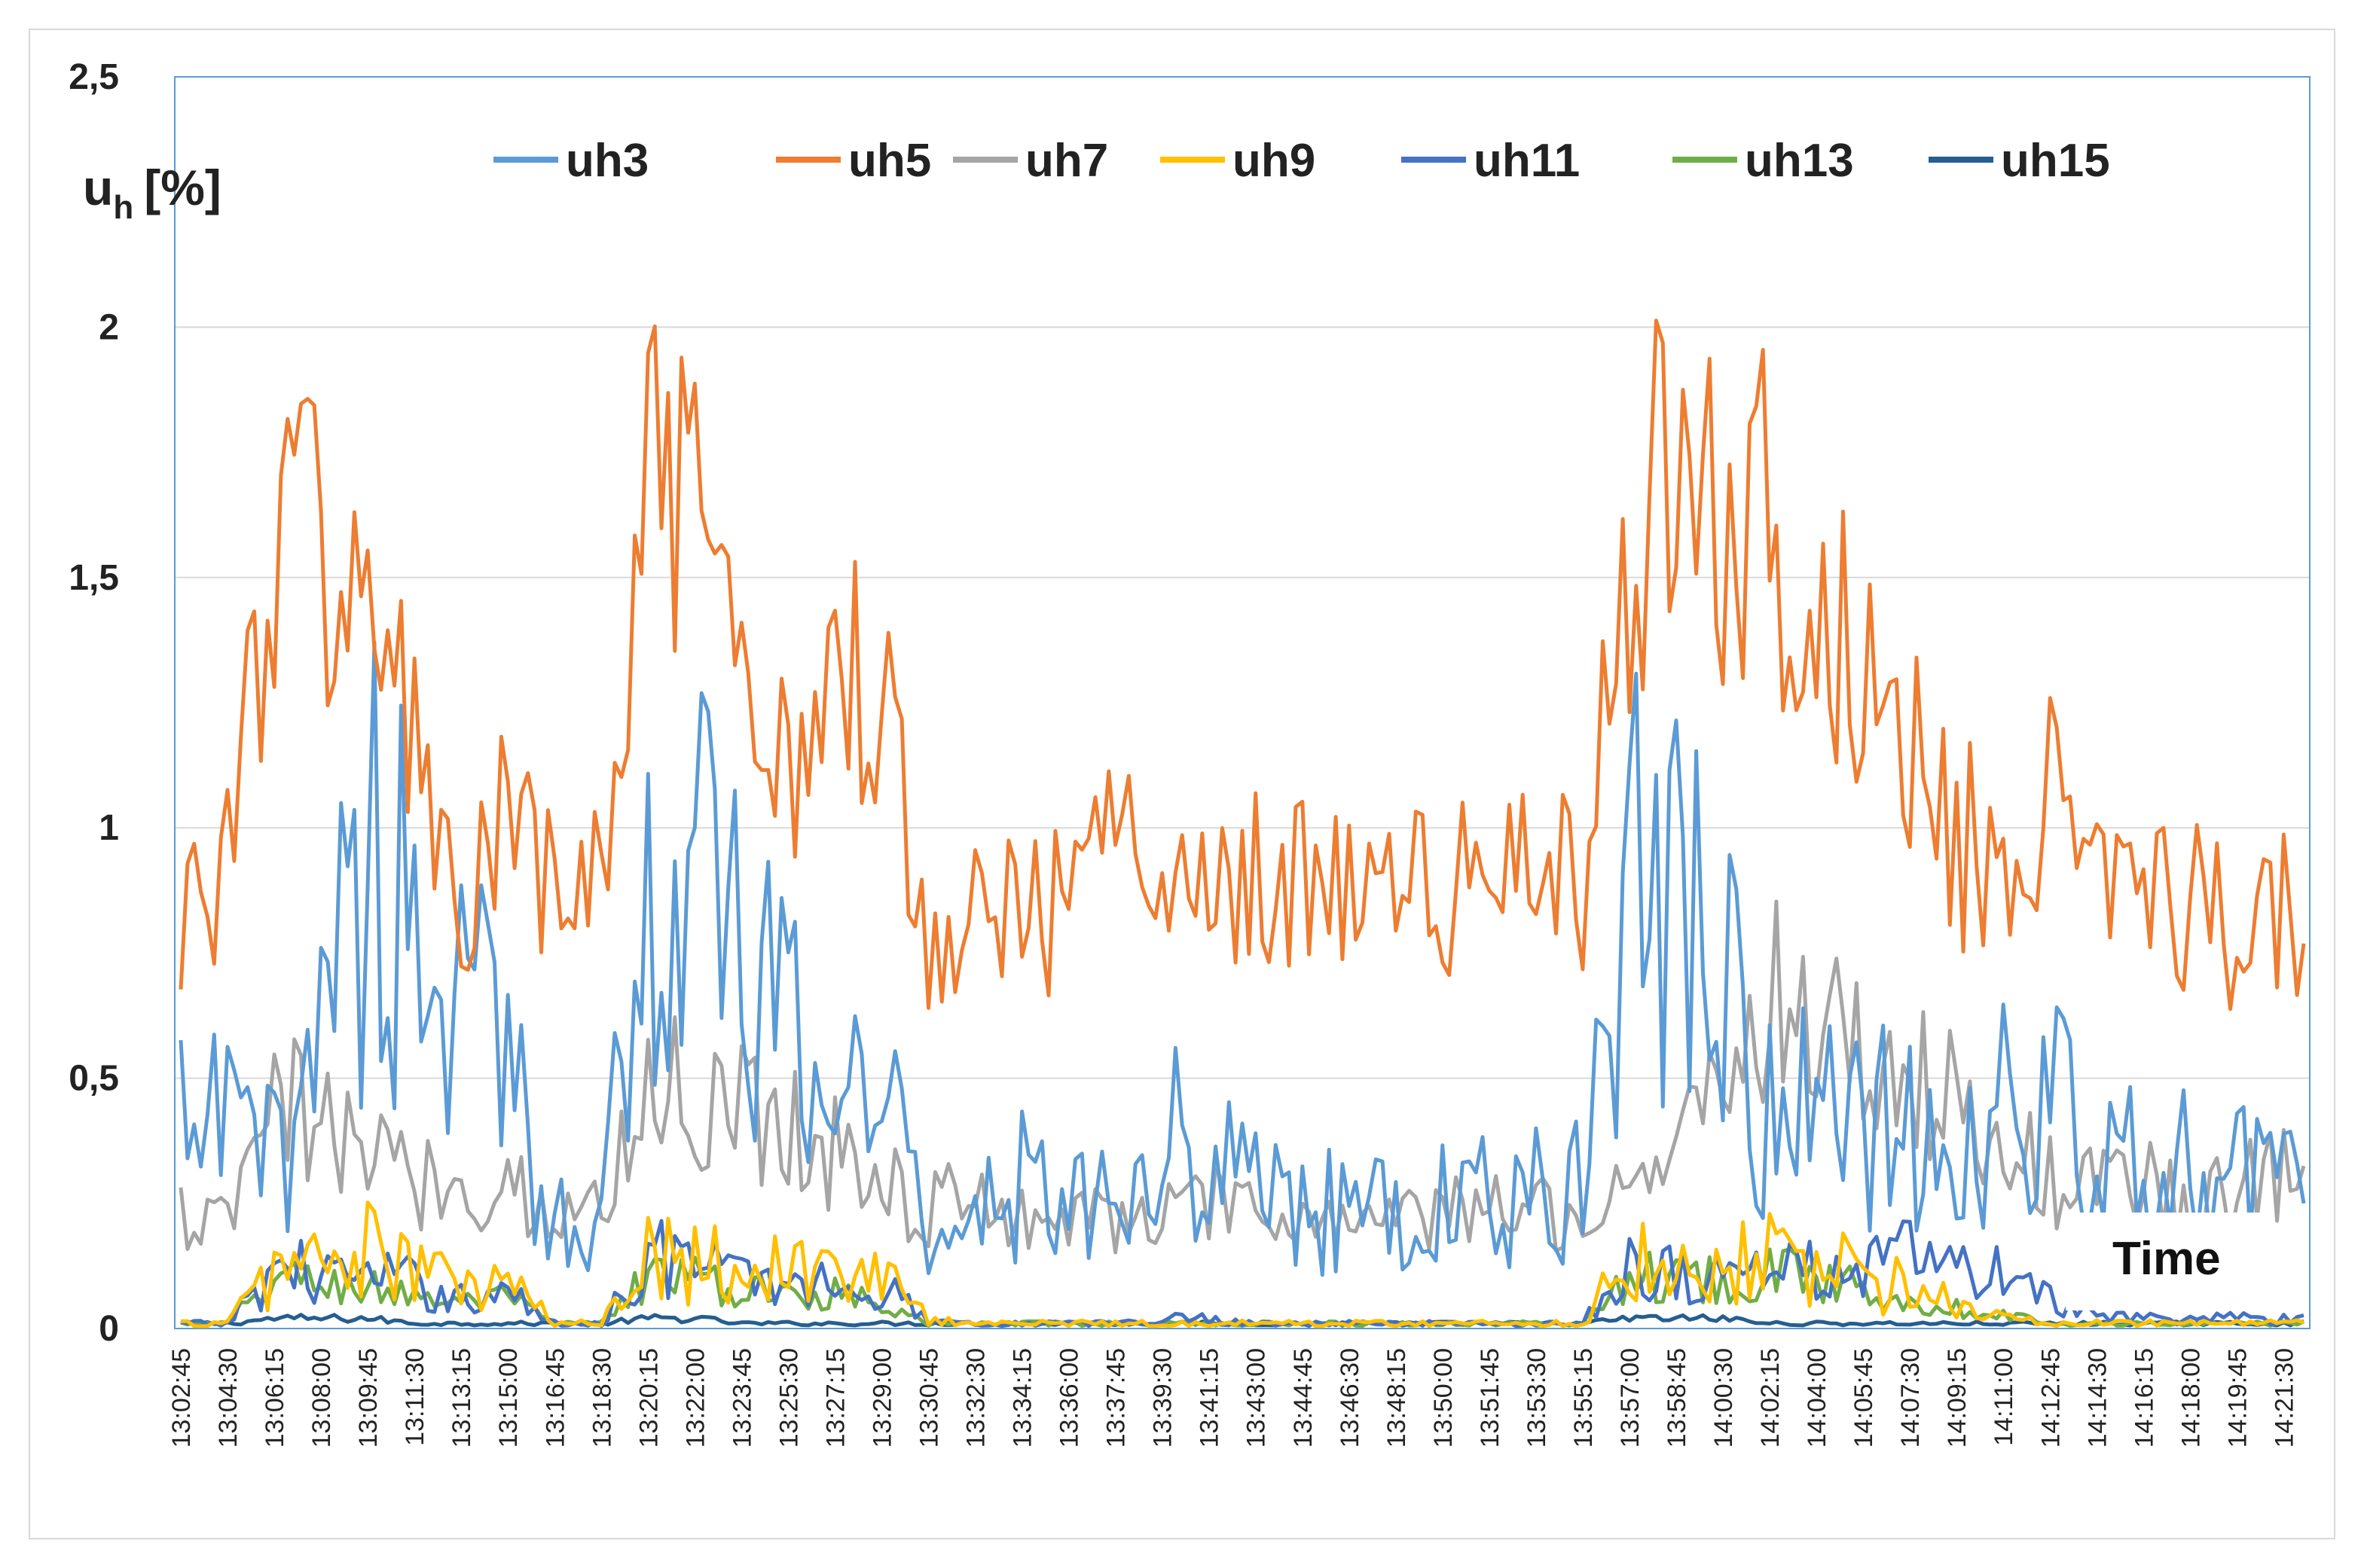 The width and height of the screenshot is (2364, 1568). What do you see at coordinates (1163, 1398) in the screenshot?
I see `x-tick-label: 13:39:30` at bounding box center [1163, 1398].